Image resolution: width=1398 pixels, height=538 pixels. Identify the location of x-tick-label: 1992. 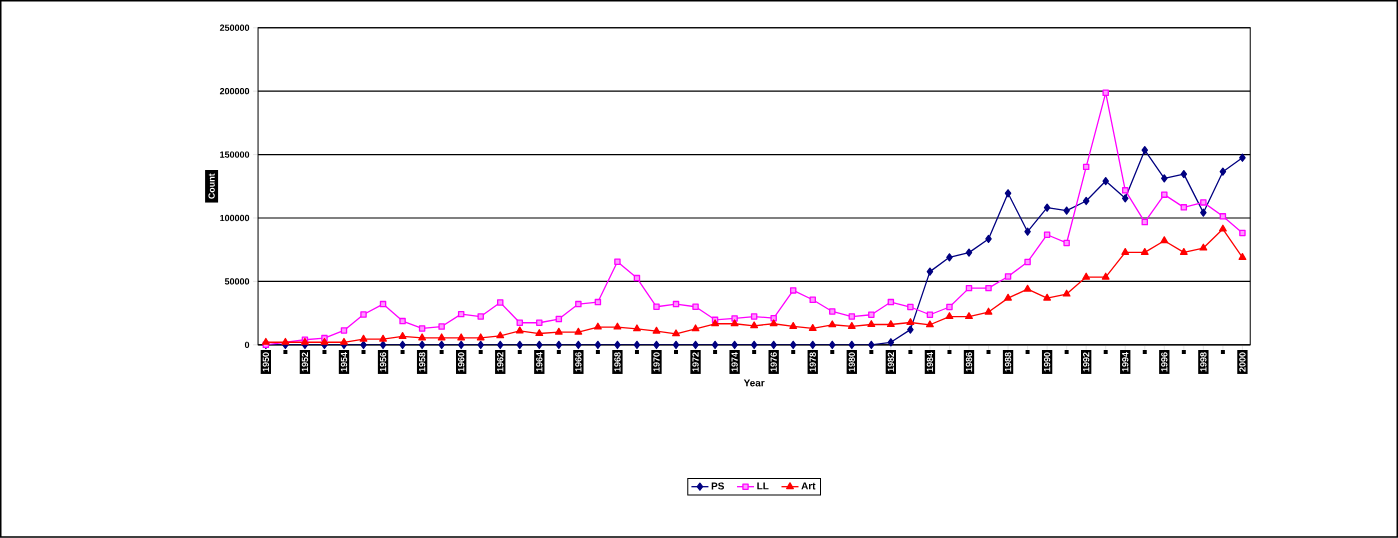
(1086, 362).